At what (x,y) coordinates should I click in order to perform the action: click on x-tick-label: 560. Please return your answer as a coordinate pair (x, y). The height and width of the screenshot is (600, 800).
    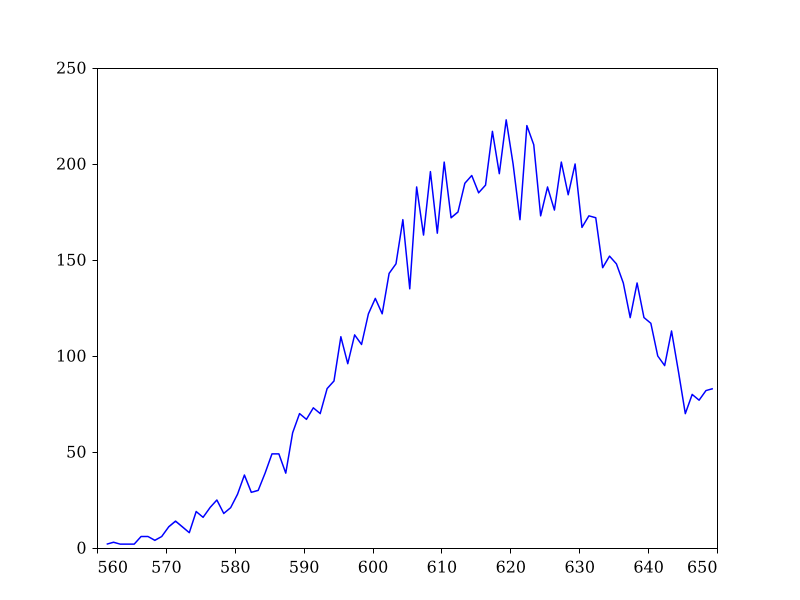
    Looking at the image, I should click on (113, 567).